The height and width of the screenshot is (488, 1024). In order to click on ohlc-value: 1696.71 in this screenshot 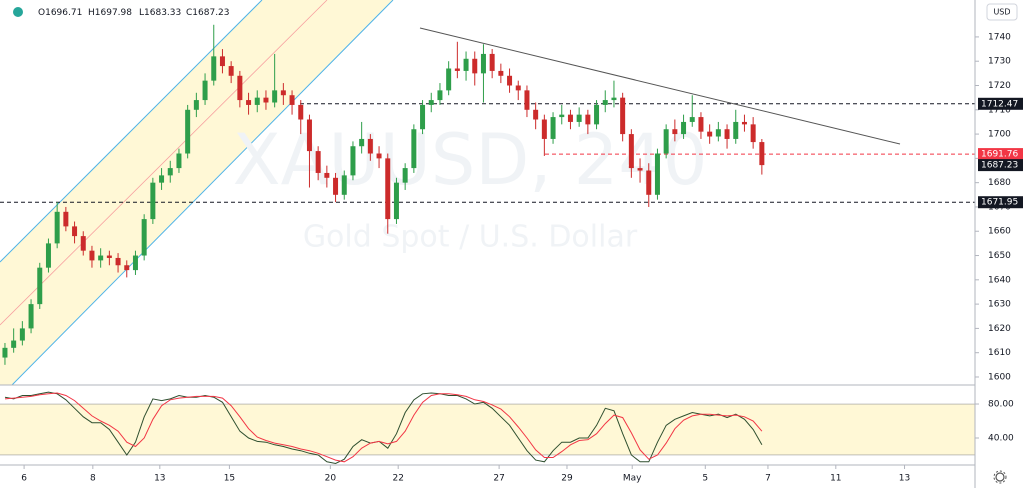, I will do `click(63, 13)`.